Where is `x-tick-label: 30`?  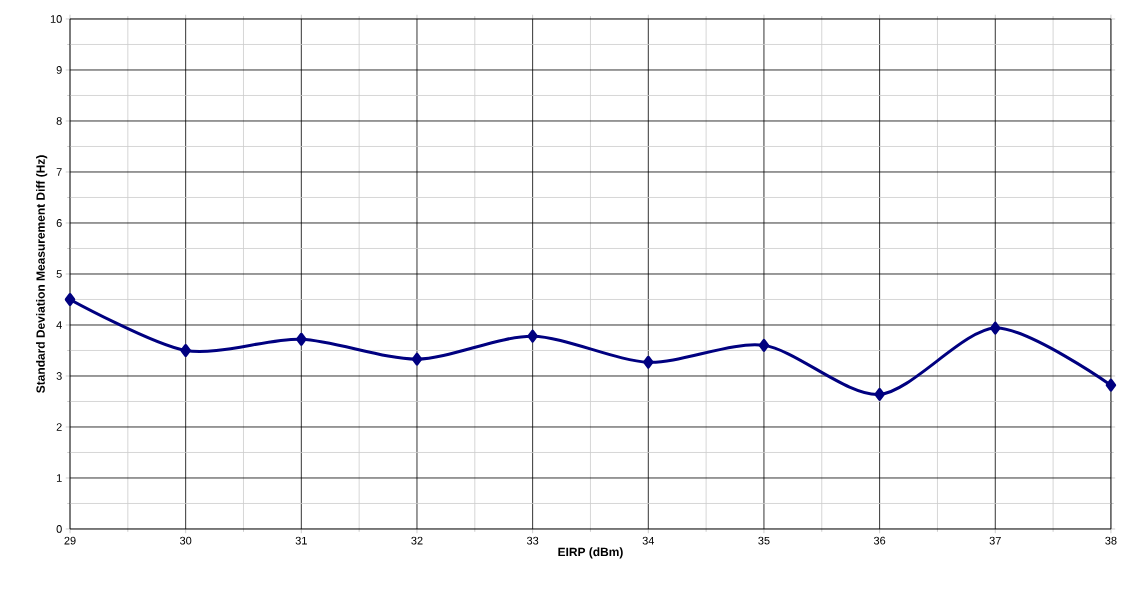 x-tick-label: 30 is located at coordinates (185, 540).